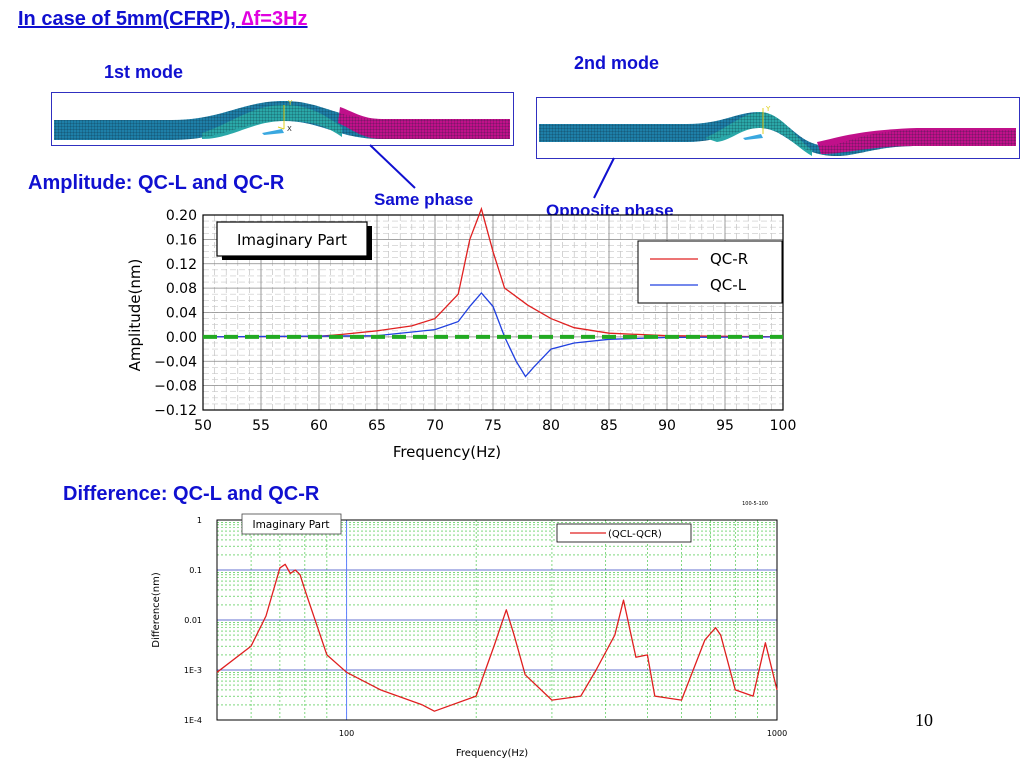 The image size is (1024, 768). What do you see at coordinates (493, 272) in the screenshot?
I see `amplitude-series-line-qc-r` at bounding box center [493, 272].